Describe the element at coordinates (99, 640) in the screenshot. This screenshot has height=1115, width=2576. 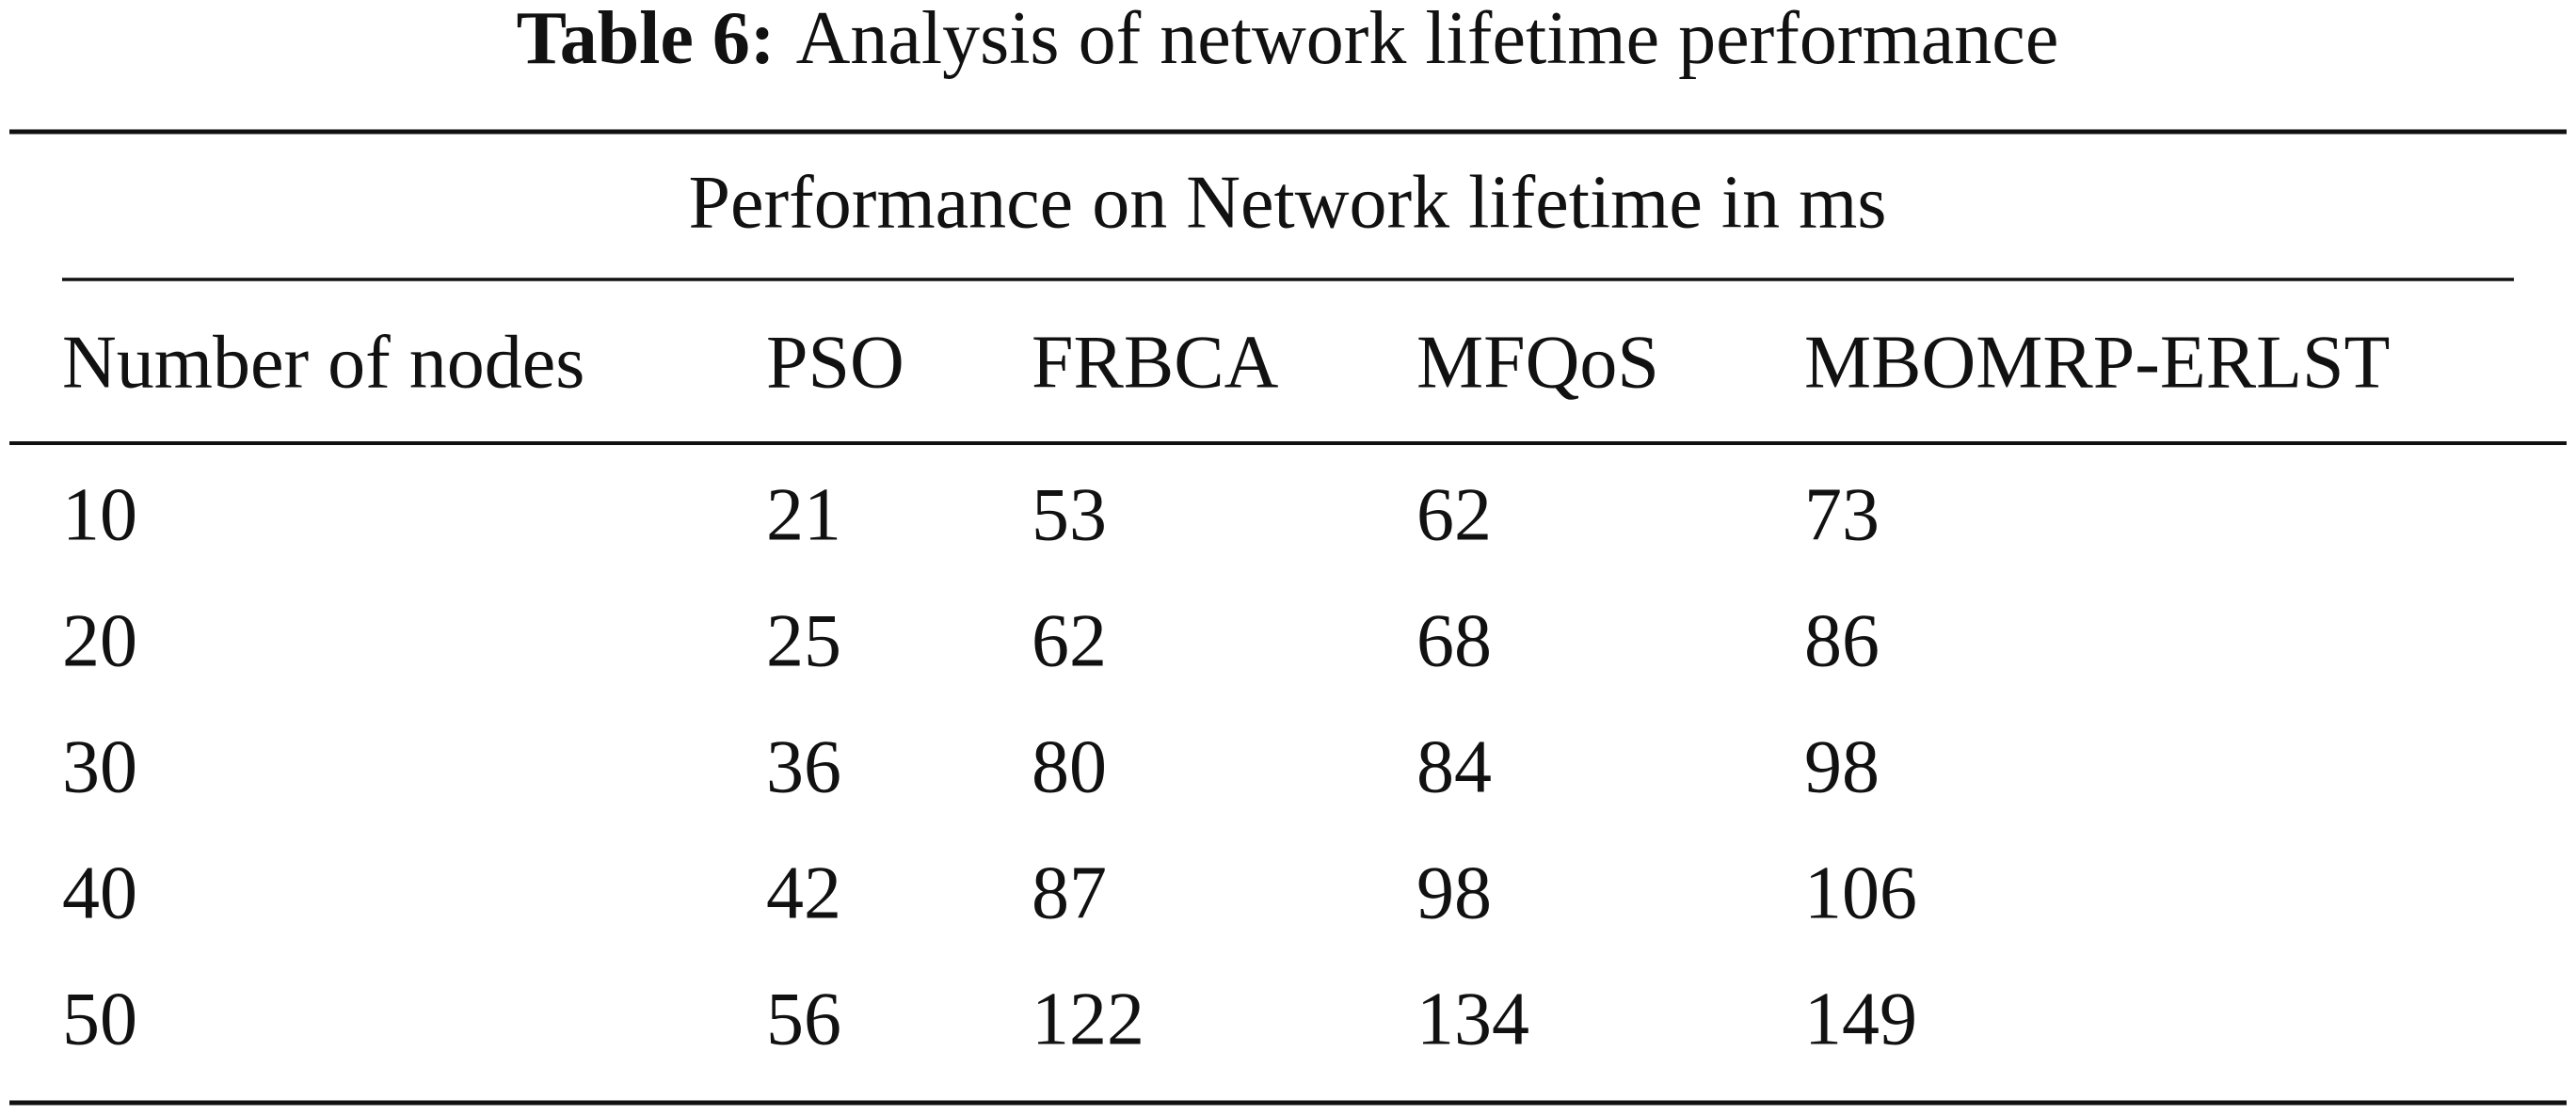
I see `row-header-cell: 20` at that location.